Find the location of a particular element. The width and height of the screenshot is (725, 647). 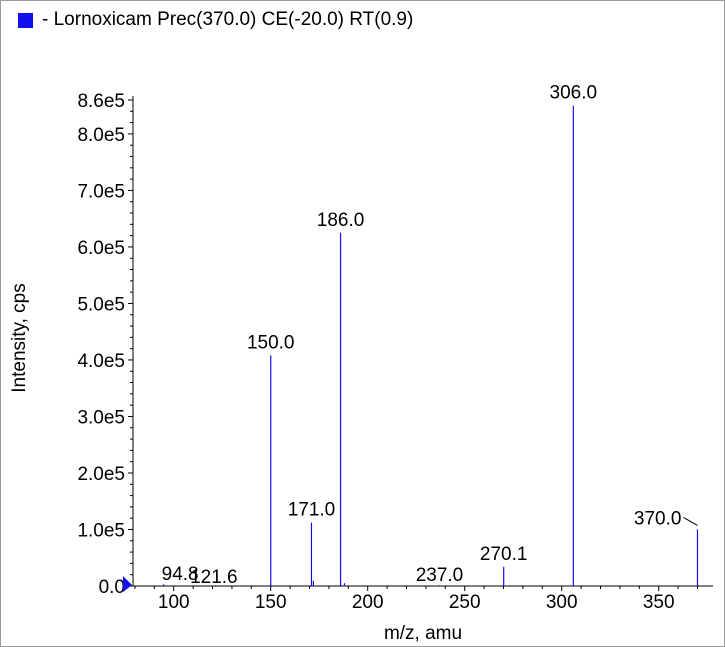

peak-label: 270.1 is located at coordinates (504, 554).